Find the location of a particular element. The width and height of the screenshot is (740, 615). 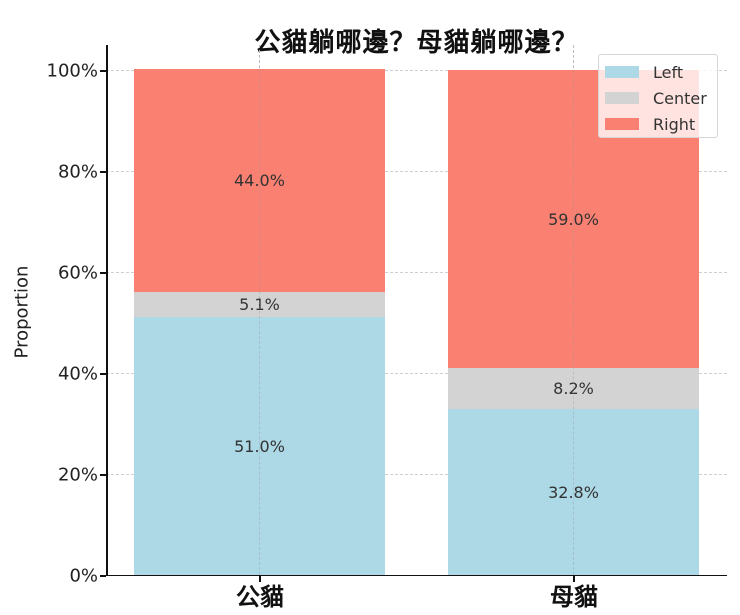

legend: Left Center Right is located at coordinates (658, 96).